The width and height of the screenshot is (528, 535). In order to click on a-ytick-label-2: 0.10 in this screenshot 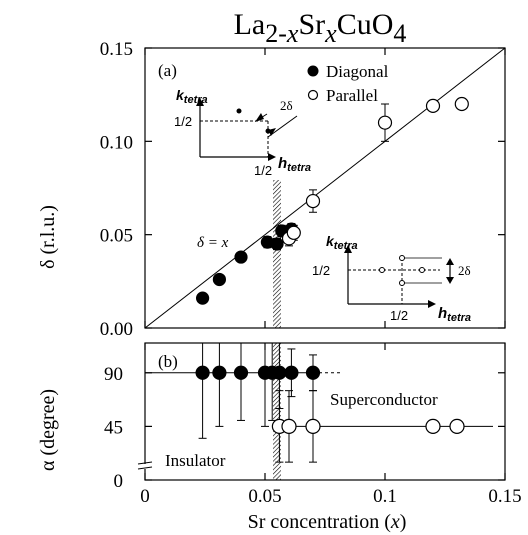, I will do `click(116, 142)`.